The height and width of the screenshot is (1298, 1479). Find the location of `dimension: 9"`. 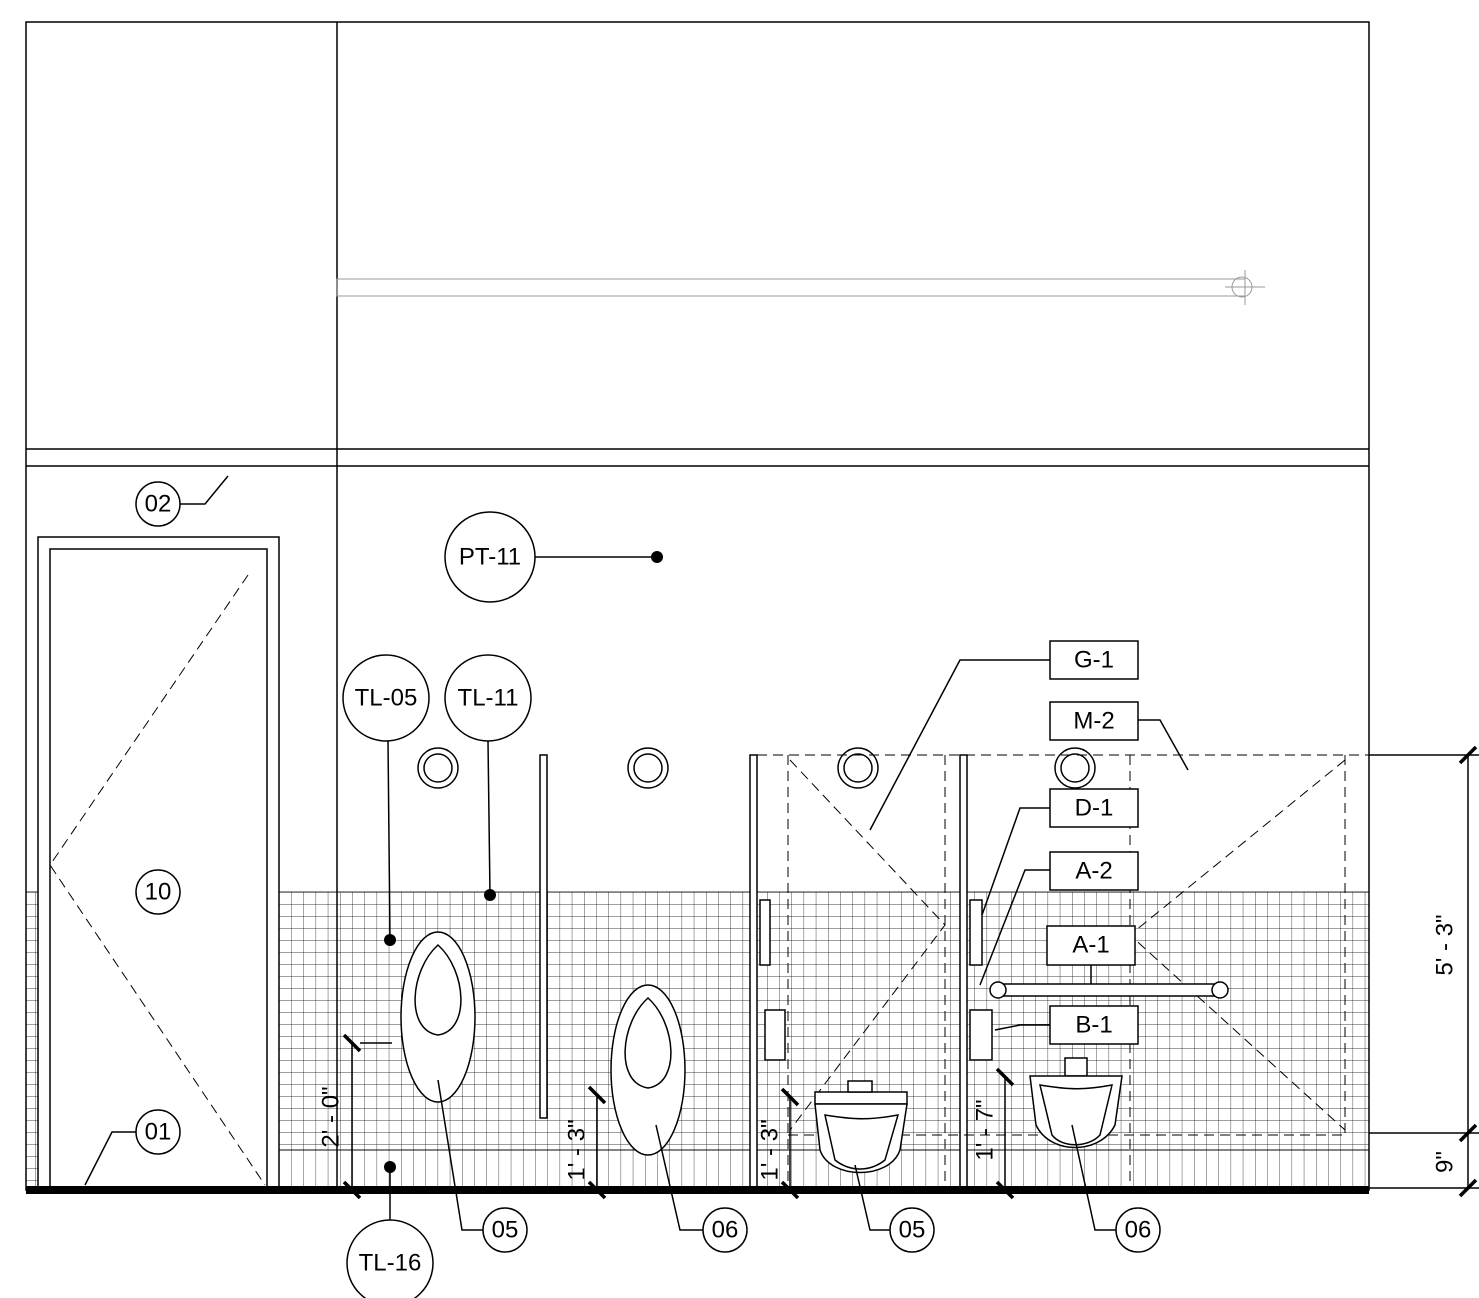

dimension: 9" is located at coordinates (1444, 1162).